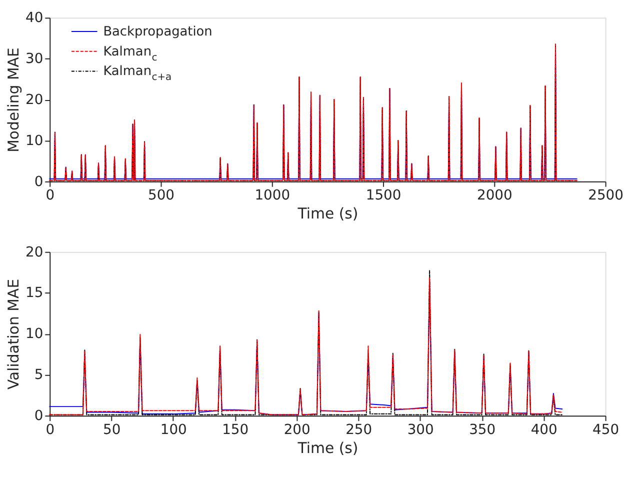 Image resolution: width=644 pixels, height=500 pixels. I want to click on y-tick-label: 40, so click(35, 18).